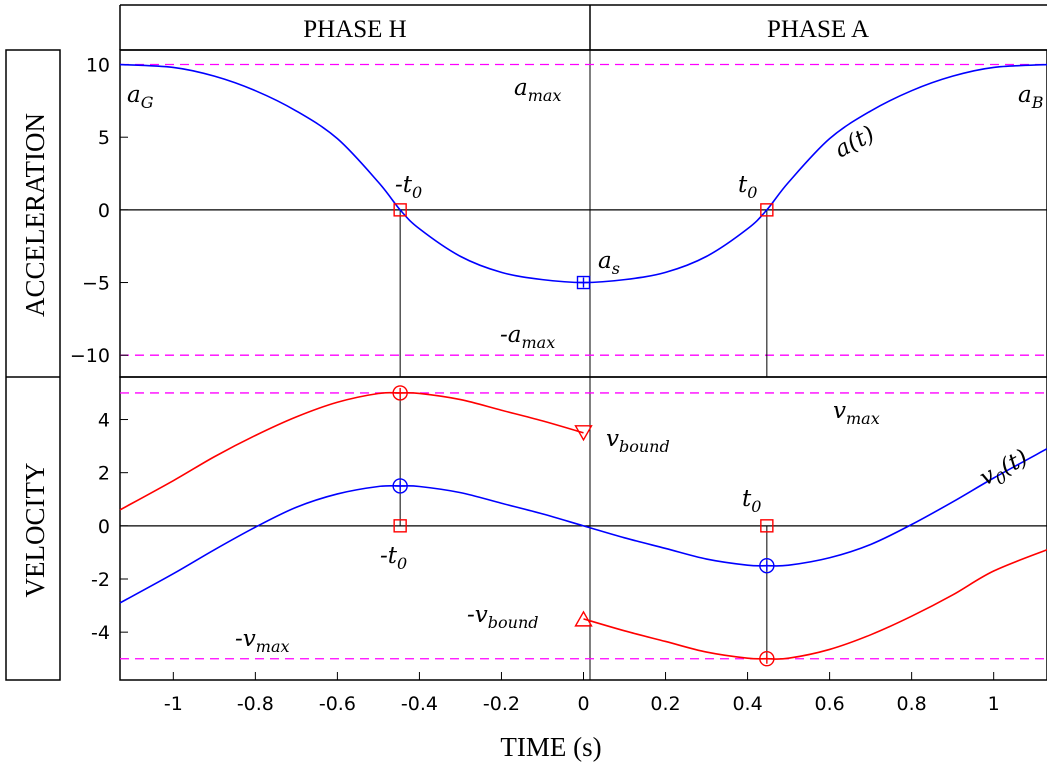 The image size is (1047, 769). Describe the element at coordinates (262, 641) in the screenshot. I see `neg-v-max-label: -vmax` at that location.